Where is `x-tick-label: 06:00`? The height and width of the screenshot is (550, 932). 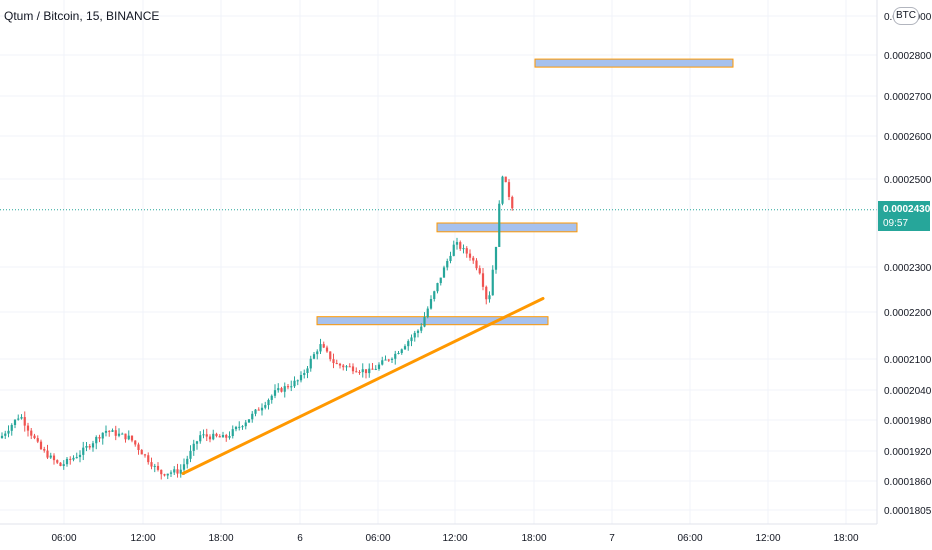 x-tick-label: 06:00 is located at coordinates (377, 538).